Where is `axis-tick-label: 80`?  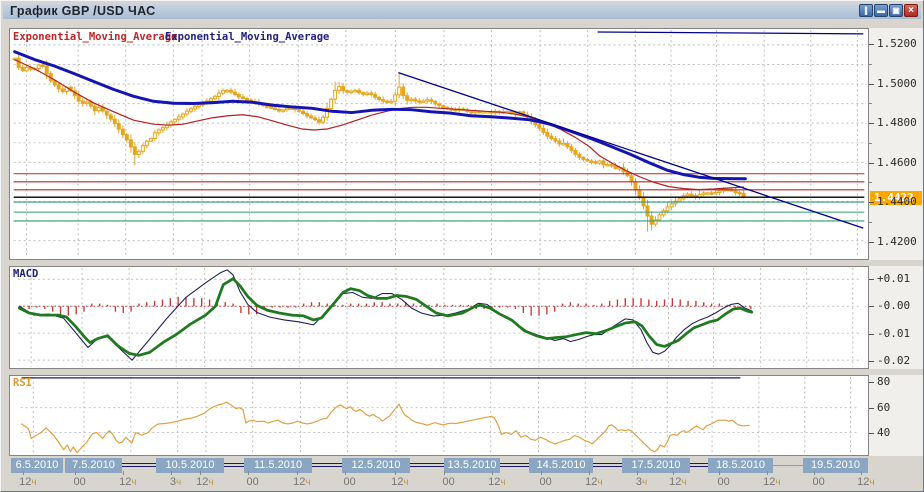
axis-tick-label: 80 is located at coordinates (884, 381).